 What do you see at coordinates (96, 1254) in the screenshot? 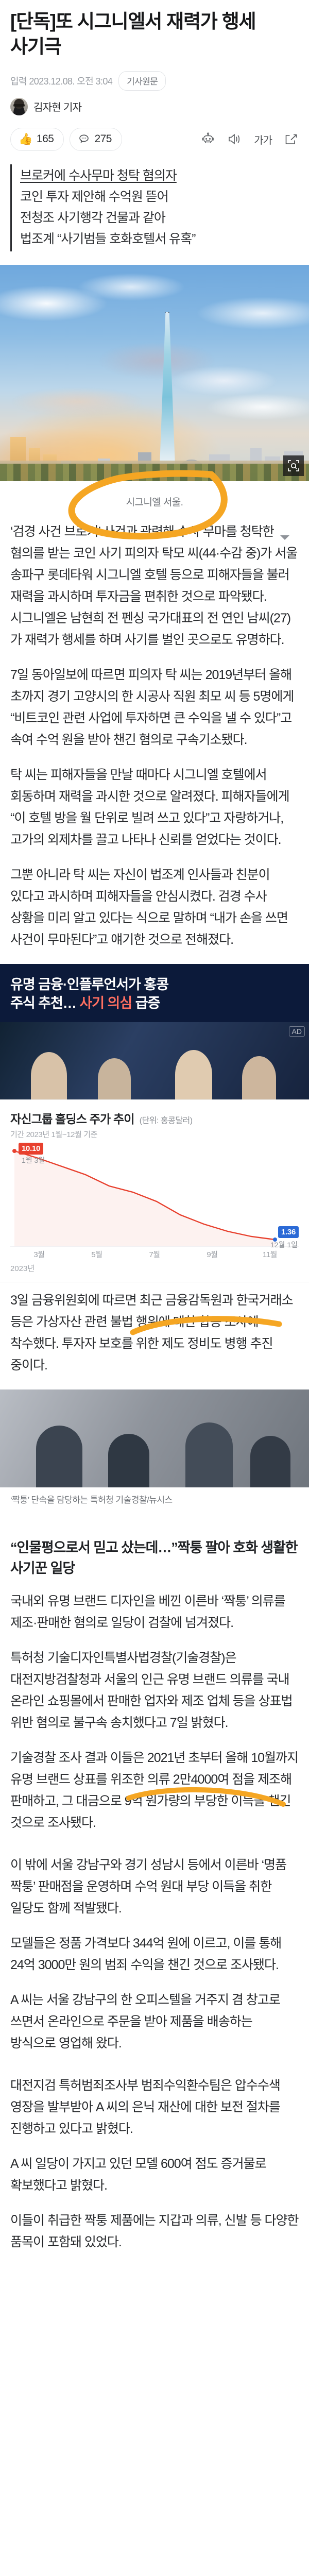
I see `x-tick: 5월` at bounding box center [96, 1254].